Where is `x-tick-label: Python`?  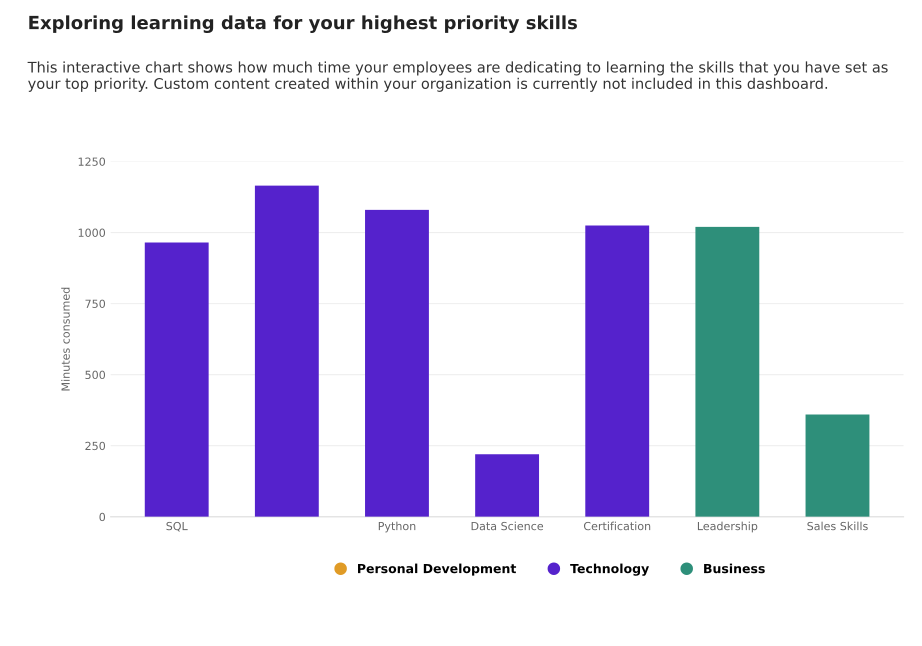
x-tick-label: Python is located at coordinates (397, 527).